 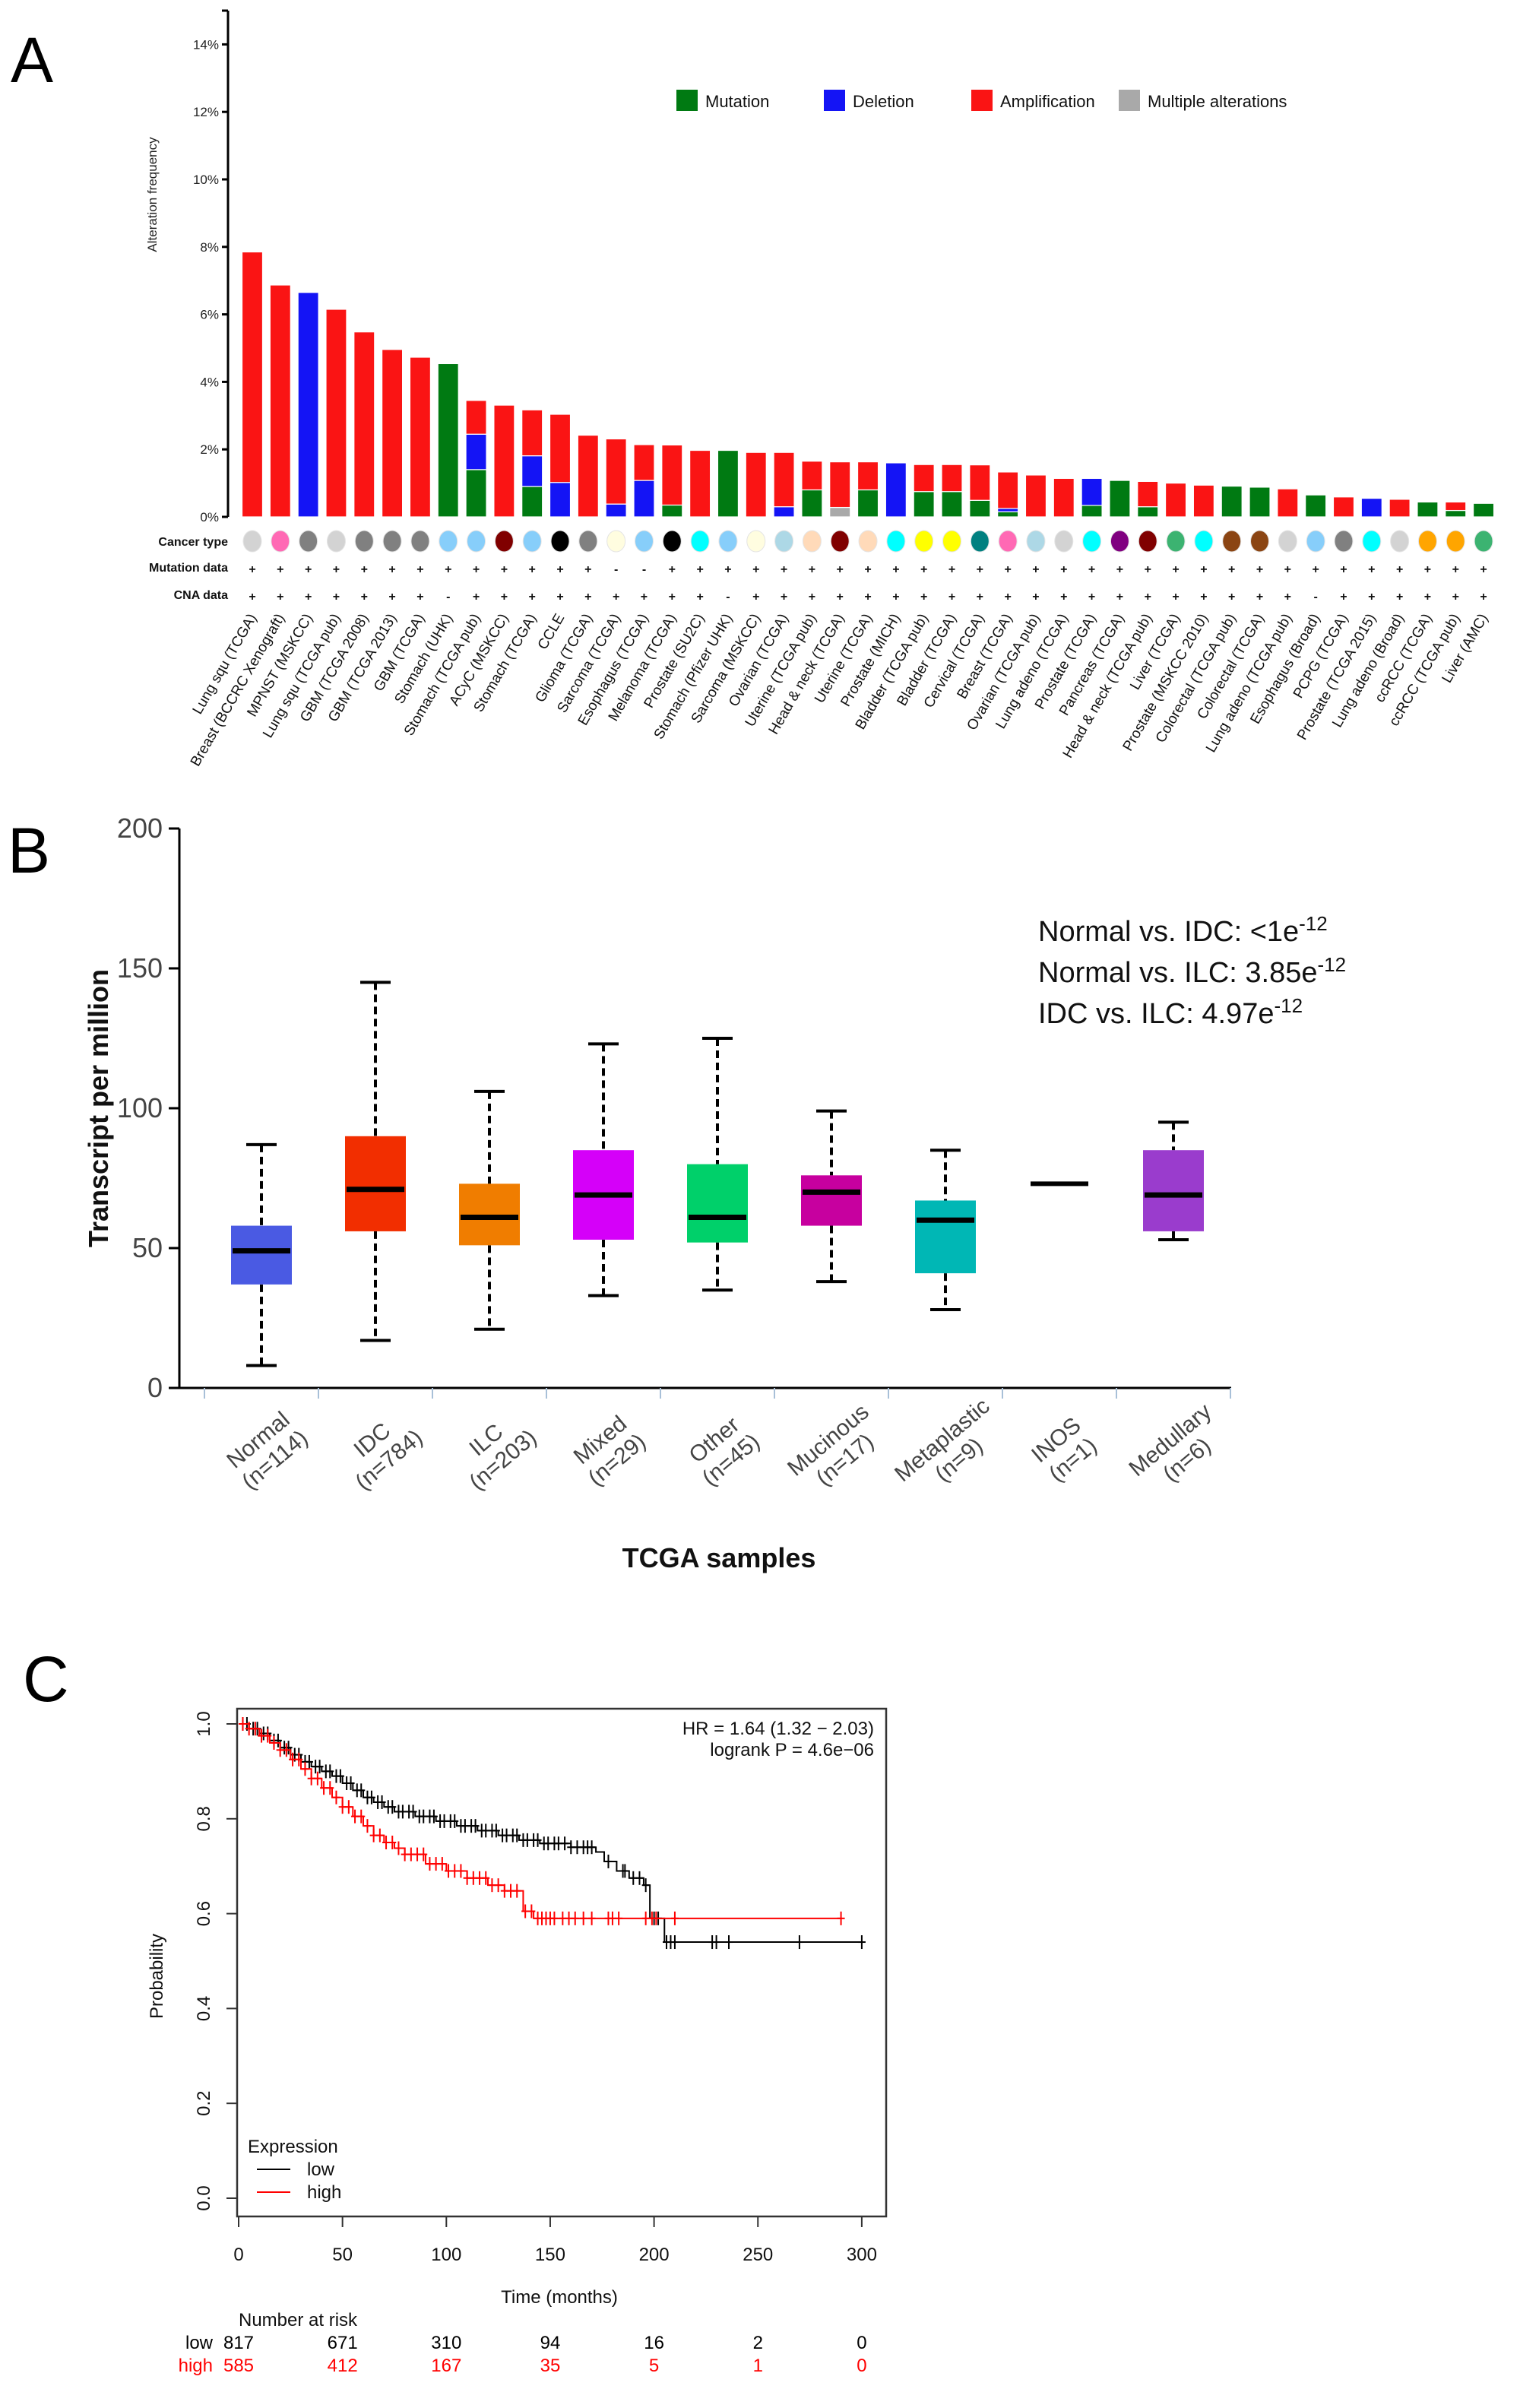 I want to click on bar-segment-multiple-alterations, so click(x=840, y=512).